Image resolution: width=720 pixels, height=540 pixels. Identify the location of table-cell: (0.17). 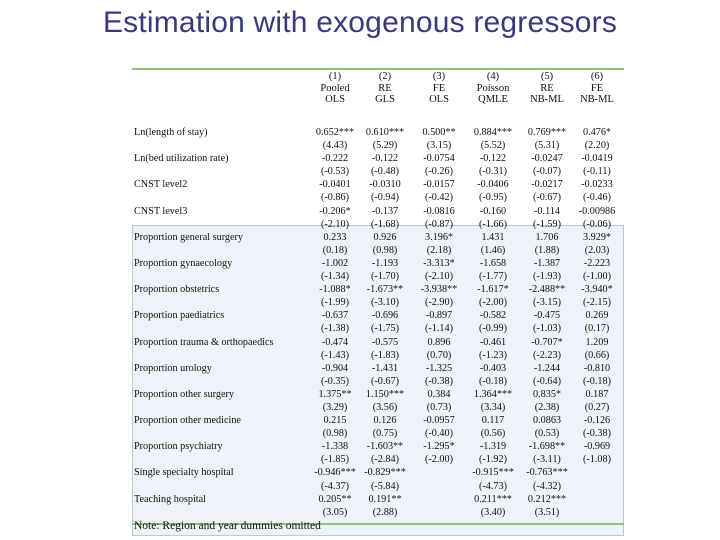
(597, 329).